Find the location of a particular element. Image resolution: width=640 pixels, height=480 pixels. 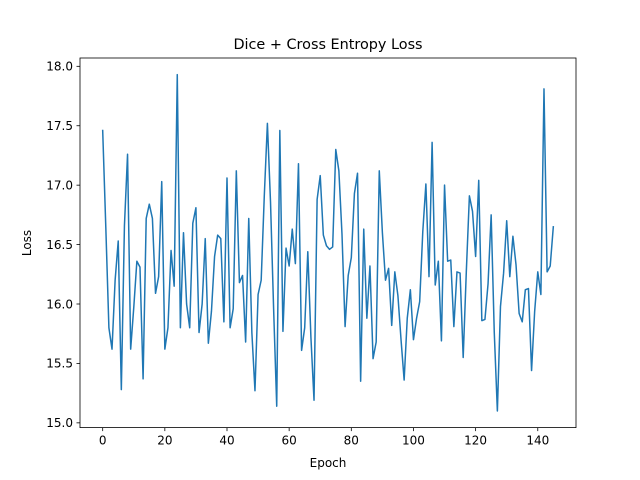

x-tick-label: 140 is located at coordinates (537, 441).